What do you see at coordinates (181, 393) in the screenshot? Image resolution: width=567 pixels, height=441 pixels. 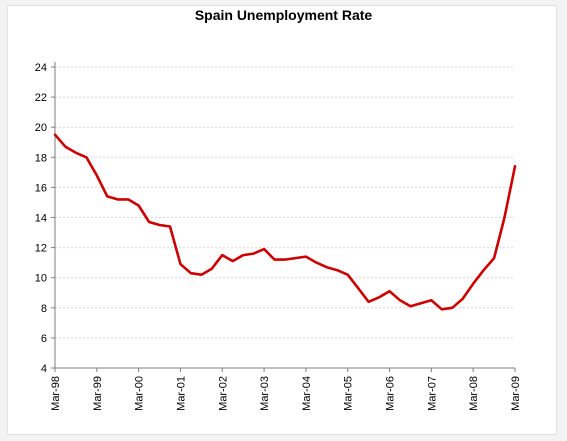 I see `x-tick-label: Mar-01` at bounding box center [181, 393].